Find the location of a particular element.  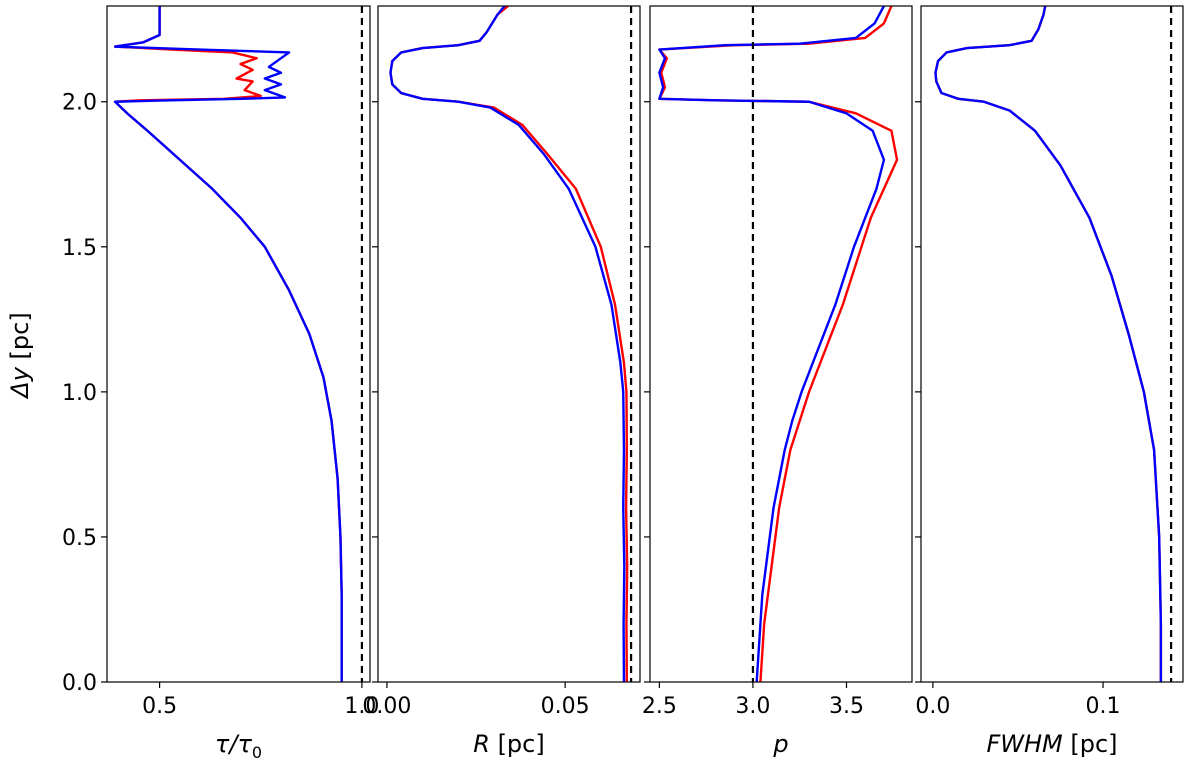

x-tick-label: 3.5 is located at coordinates (846, 706).